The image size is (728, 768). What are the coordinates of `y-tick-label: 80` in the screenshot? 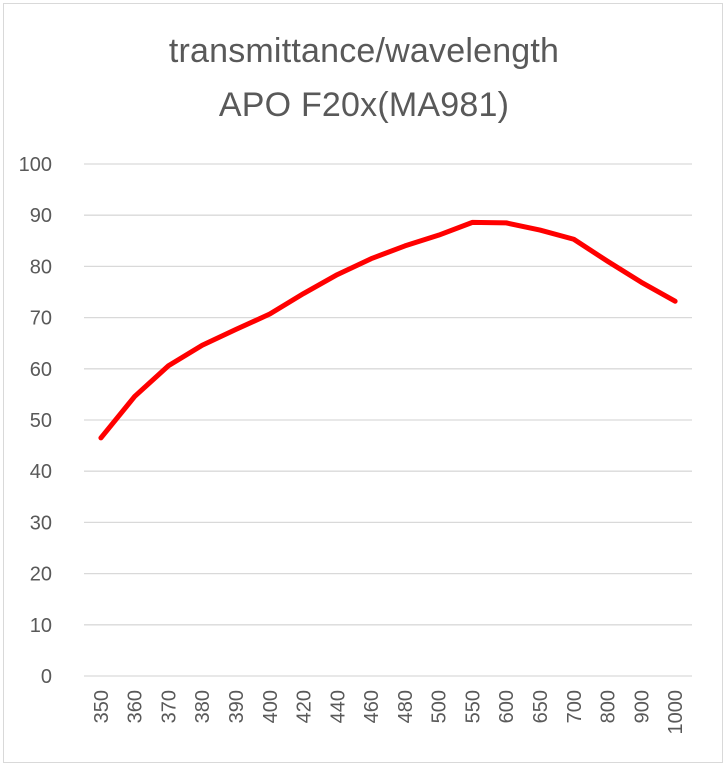 It's located at (41, 267).